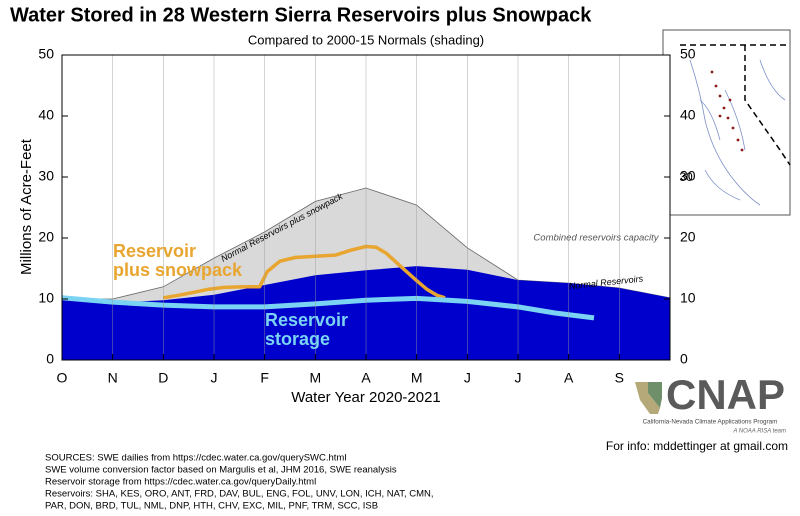 The width and height of the screenshot is (800, 516). What do you see at coordinates (50, 359) in the screenshot?
I see `y-tick-label: 0` at bounding box center [50, 359].